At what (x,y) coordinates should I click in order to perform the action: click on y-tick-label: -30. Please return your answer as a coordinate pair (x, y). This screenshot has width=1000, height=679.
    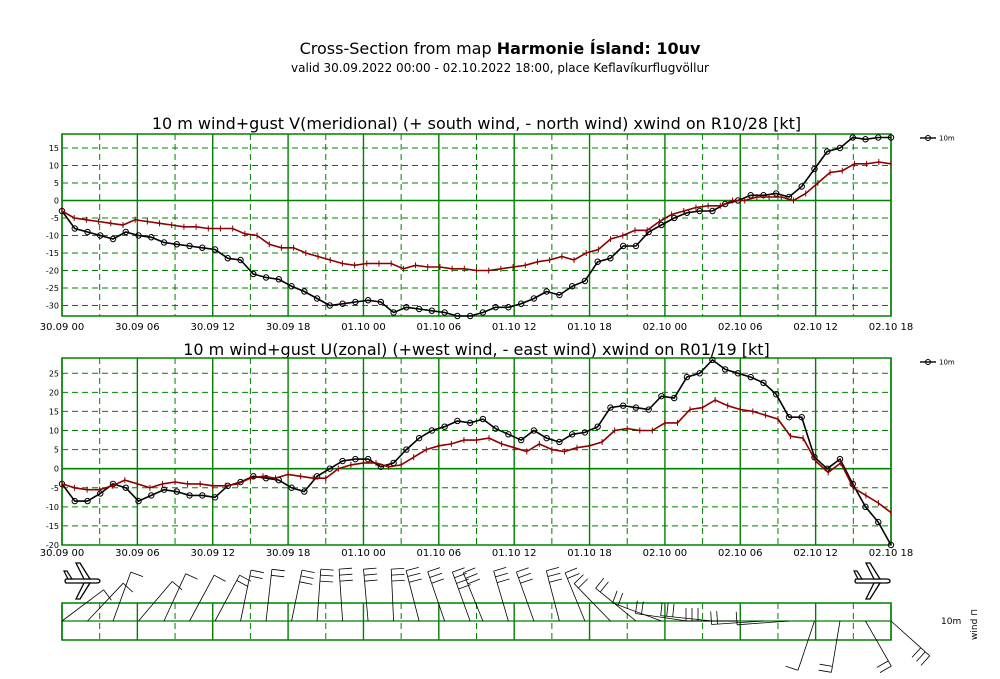
    Looking at the image, I should click on (52, 306).